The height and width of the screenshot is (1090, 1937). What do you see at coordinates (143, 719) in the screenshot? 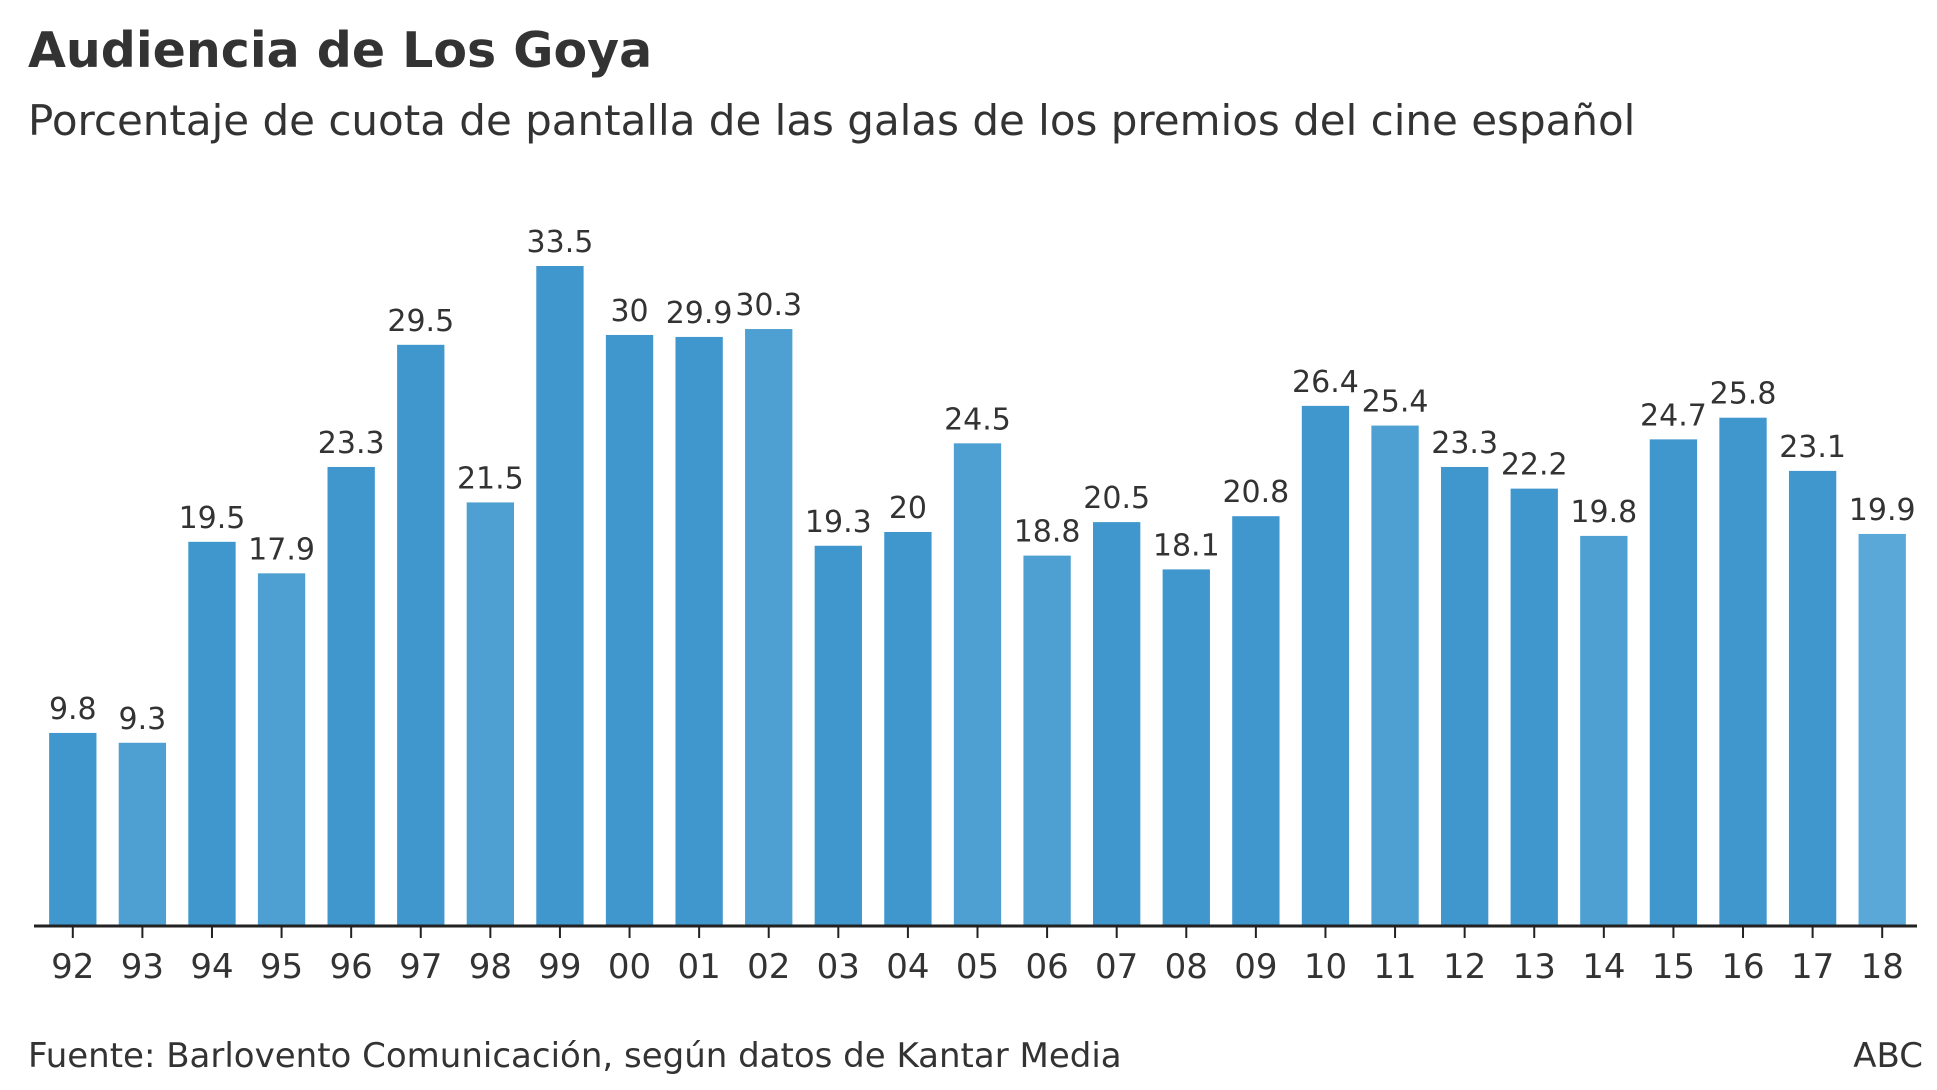
I see `value-label-93: 9.3` at bounding box center [143, 719].